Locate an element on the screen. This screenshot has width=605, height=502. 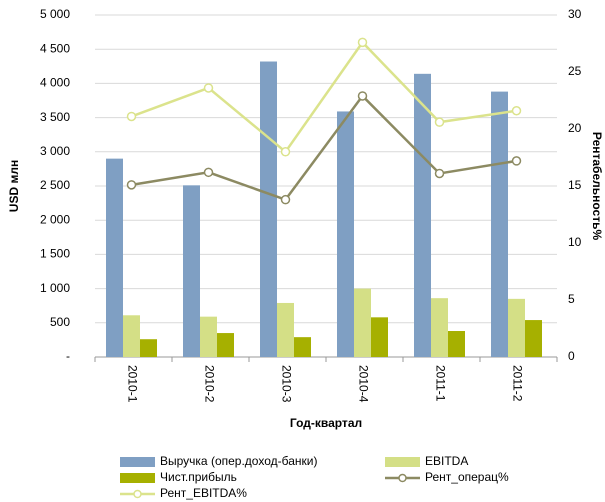
legend-label: Чист.прибыль is located at coordinates (198, 477).